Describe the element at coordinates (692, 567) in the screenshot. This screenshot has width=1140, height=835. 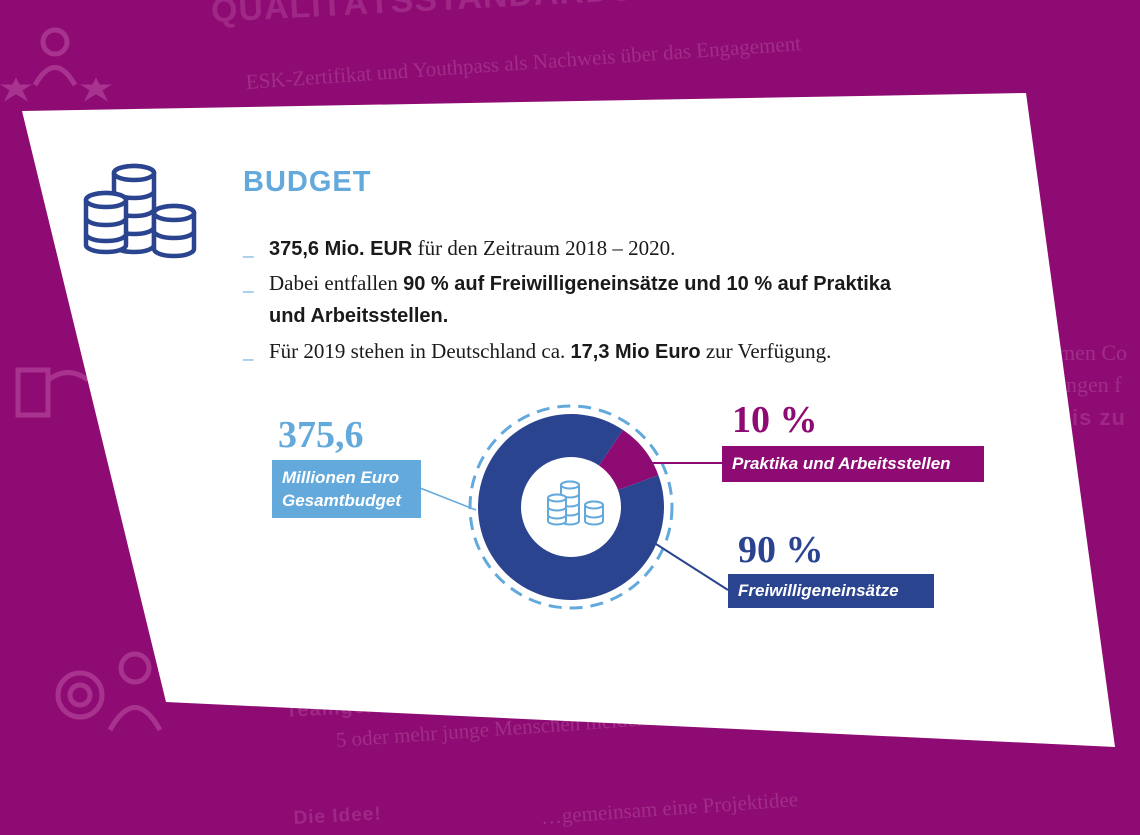
I see `leader-line-freiwillige` at that location.